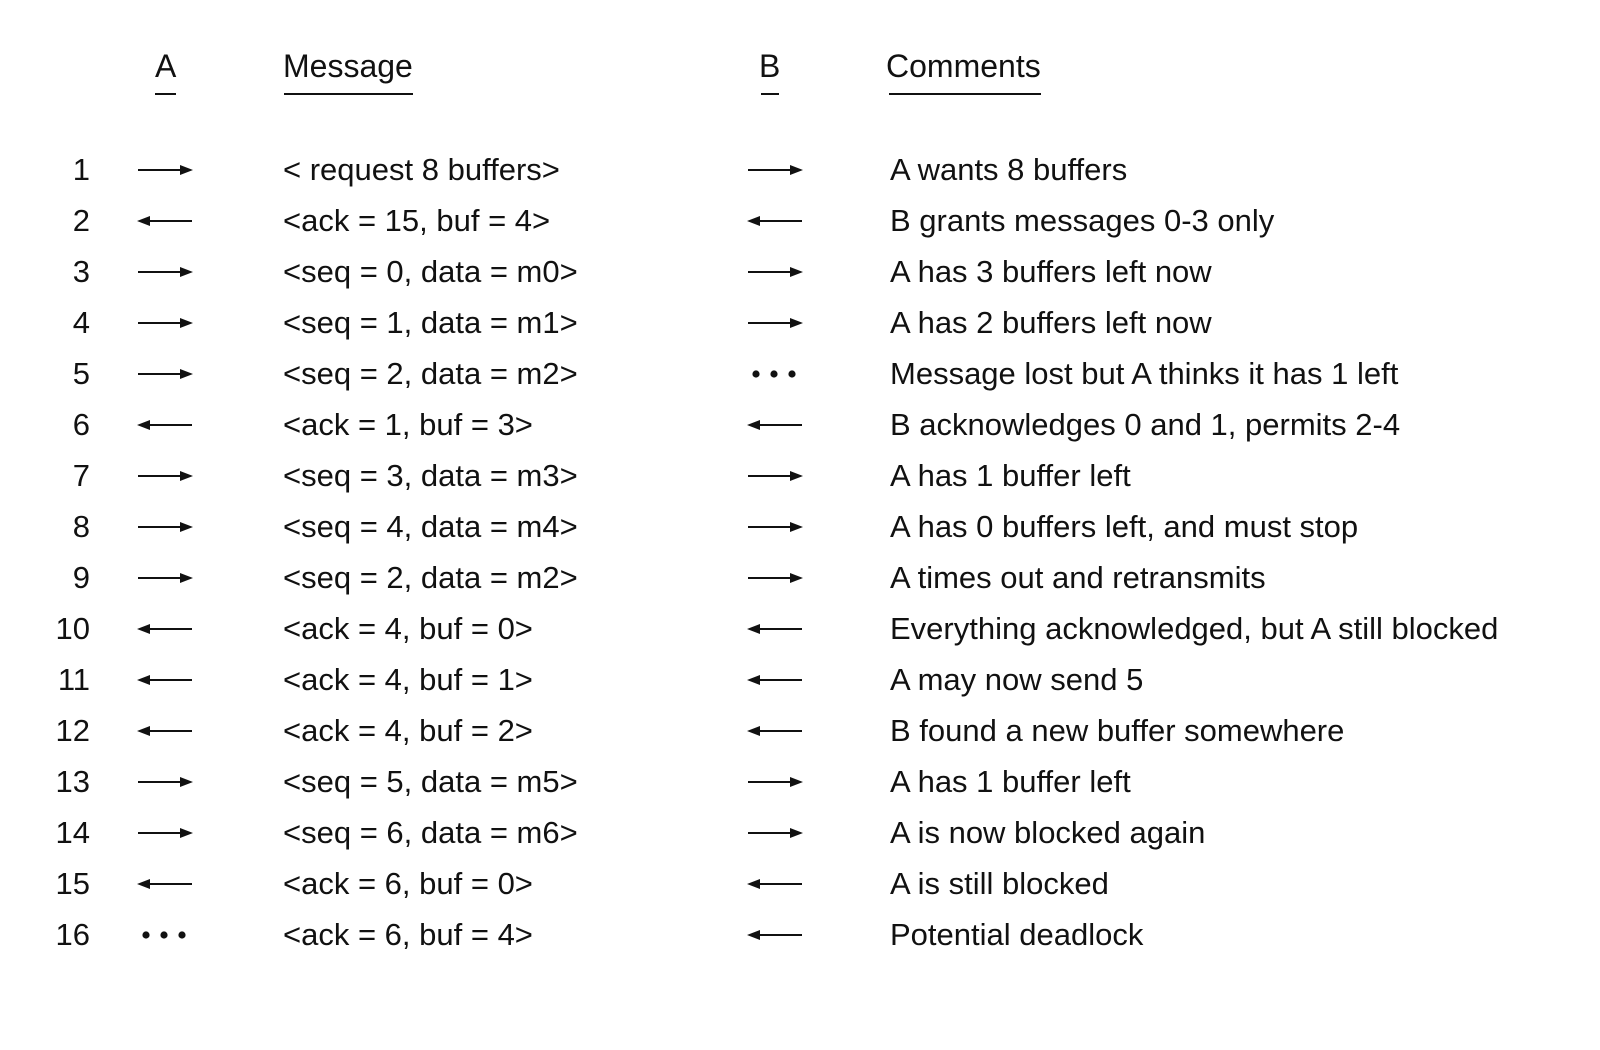 This screenshot has height=1050, width=1600. I want to click on step-number: 11, so click(73, 679).